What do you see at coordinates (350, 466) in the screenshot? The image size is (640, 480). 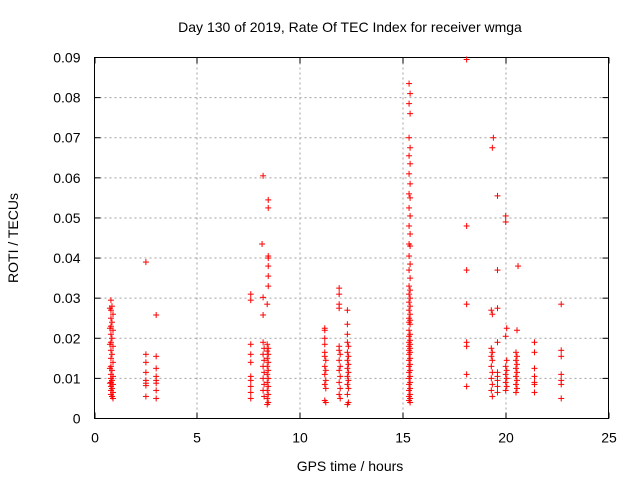 I see `x-axis-label: GPS time / hours` at bounding box center [350, 466].